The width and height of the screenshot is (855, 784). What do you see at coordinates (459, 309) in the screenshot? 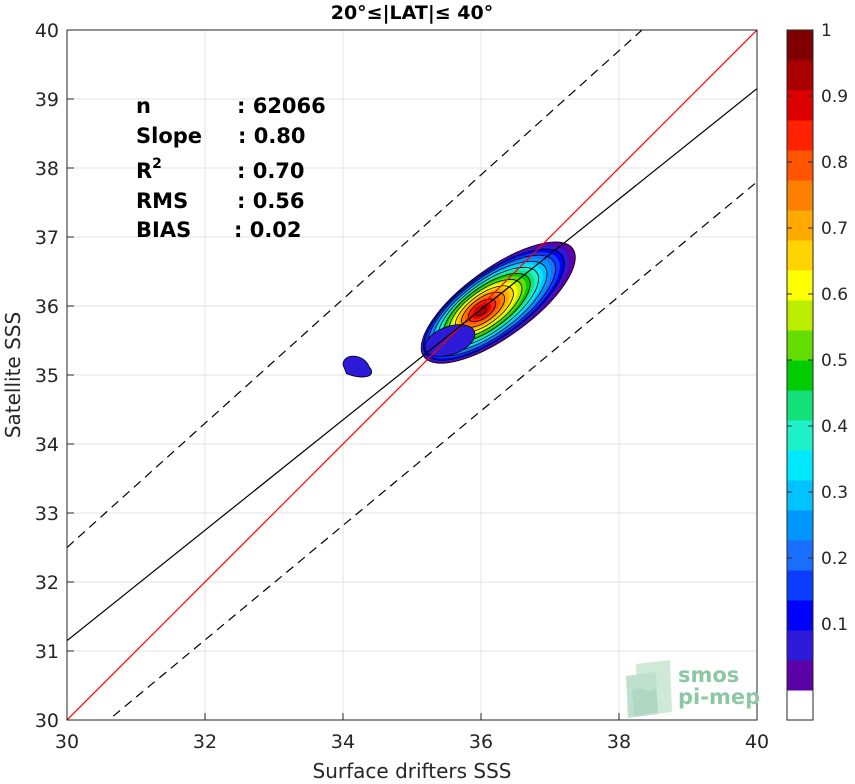
I see `density-contours` at bounding box center [459, 309].